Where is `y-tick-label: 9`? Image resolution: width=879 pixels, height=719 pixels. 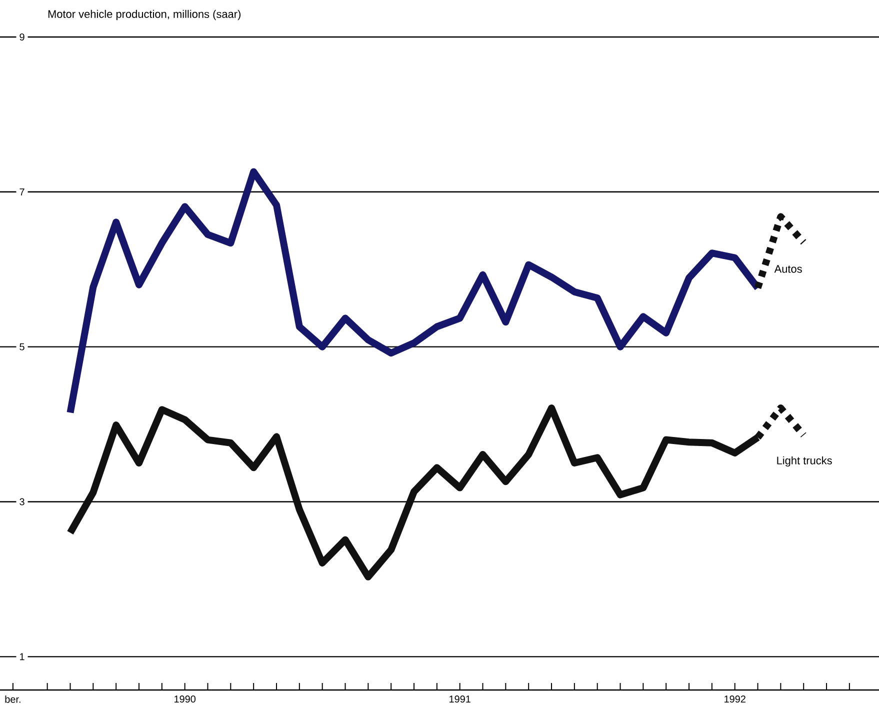 y-tick-label: 9 is located at coordinates (22, 37).